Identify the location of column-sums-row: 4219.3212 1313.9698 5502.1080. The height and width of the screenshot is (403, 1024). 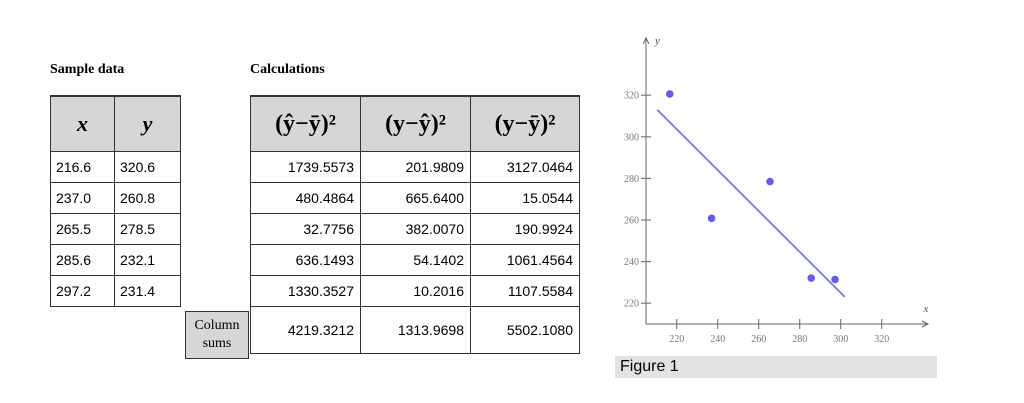
(415, 330).